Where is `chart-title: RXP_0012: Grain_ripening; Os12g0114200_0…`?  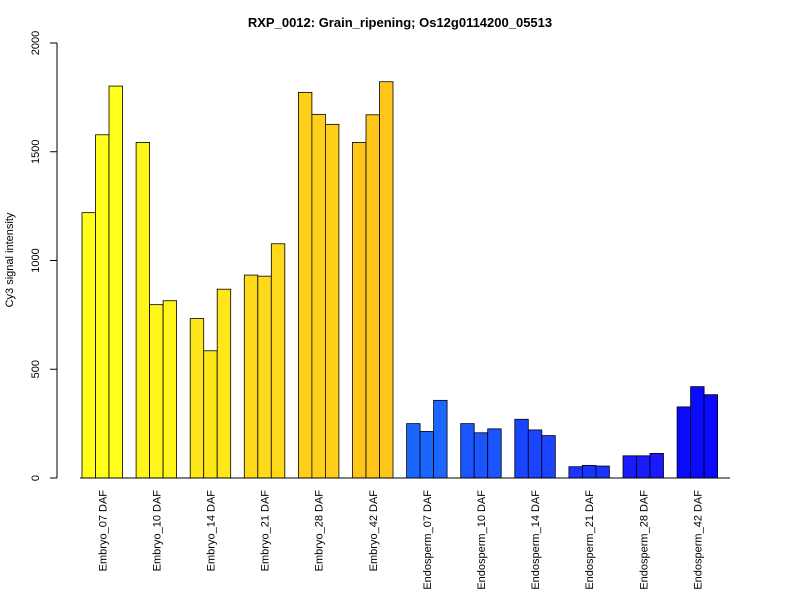
chart-title: RXP_0012: Grain_ripening; Os12g0114200_0… is located at coordinates (400, 22).